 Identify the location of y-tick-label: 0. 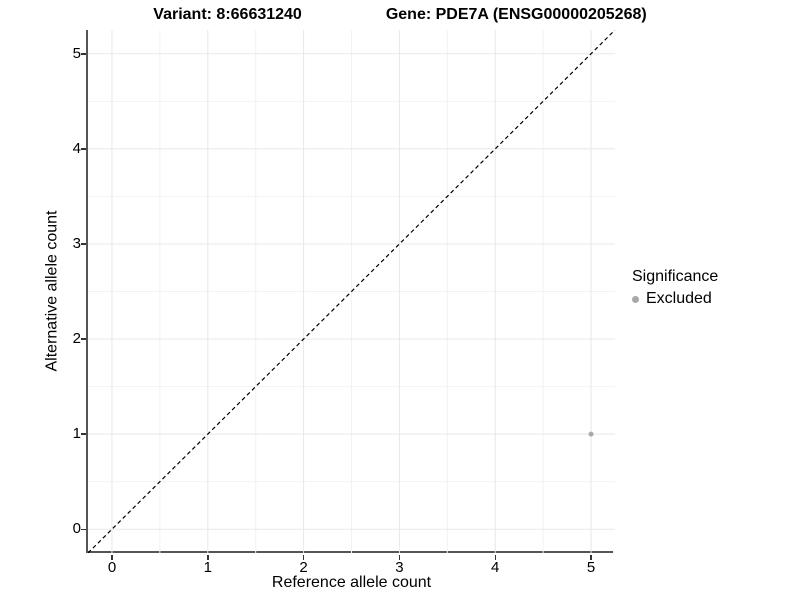
(76, 529).